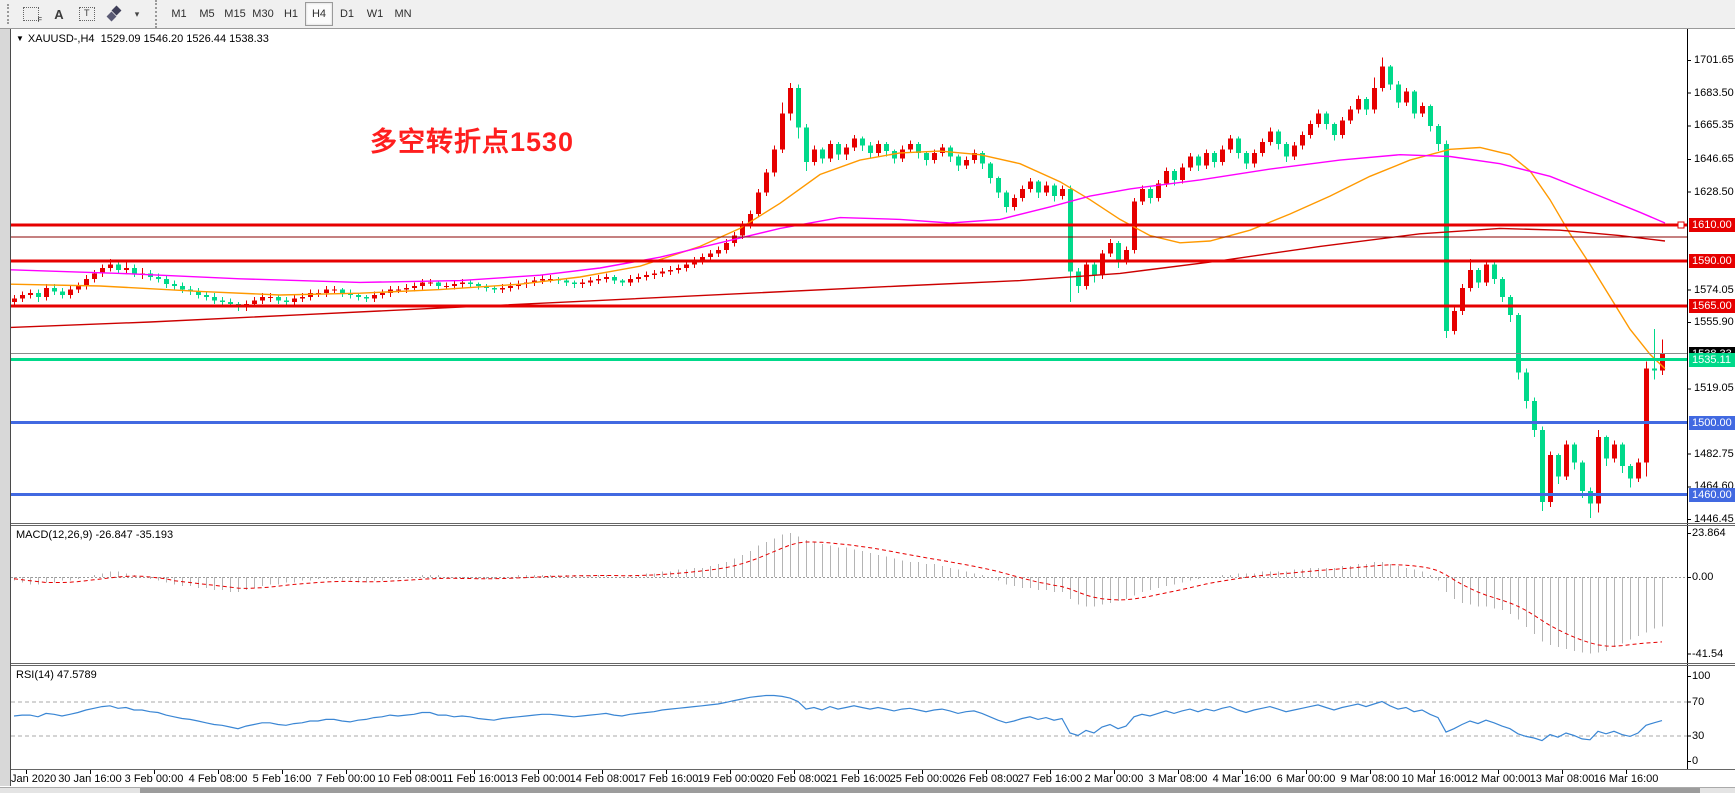 This screenshot has width=1735, height=793. What do you see at coordinates (207, 14) in the screenshot?
I see `timeframe-button-m5: M5` at bounding box center [207, 14].